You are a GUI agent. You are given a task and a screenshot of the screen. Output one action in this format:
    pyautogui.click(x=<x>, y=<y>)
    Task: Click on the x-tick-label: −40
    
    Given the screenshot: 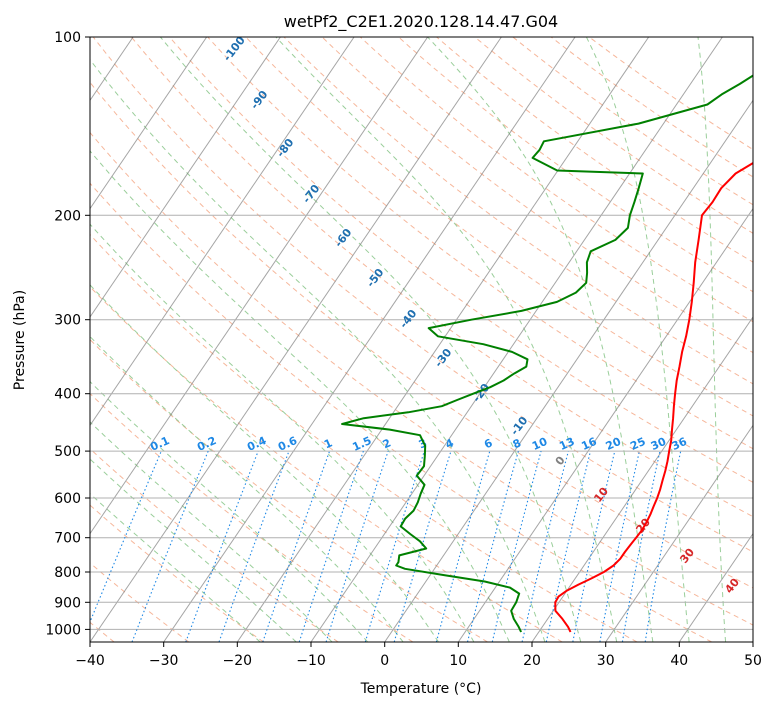 What is the action you would take?
    pyautogui.click(x=90, y=661)
    